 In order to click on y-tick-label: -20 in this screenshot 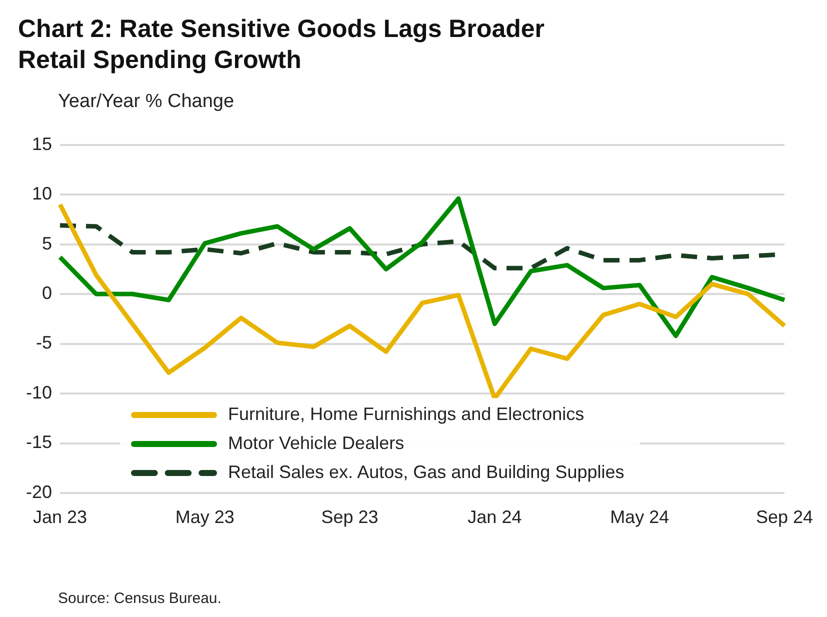, I will do `click(39, 492)`.